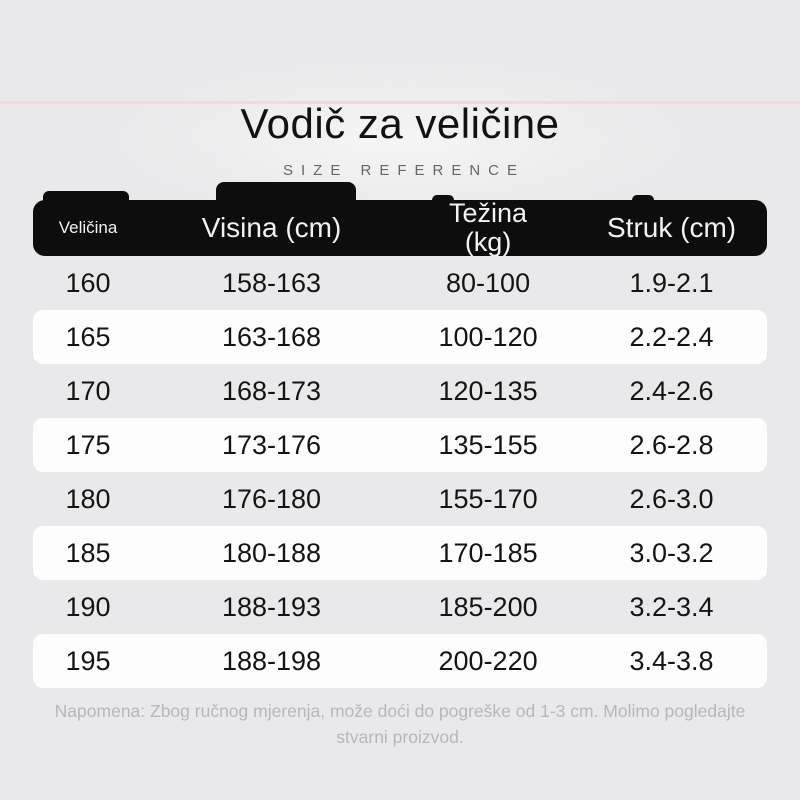 The height and width of the screenshot is (800, 800). What do you see at coordinates (271, 282) in the screenshot?
I see `cell-height: 158-163` at bounding box center [271, 282].